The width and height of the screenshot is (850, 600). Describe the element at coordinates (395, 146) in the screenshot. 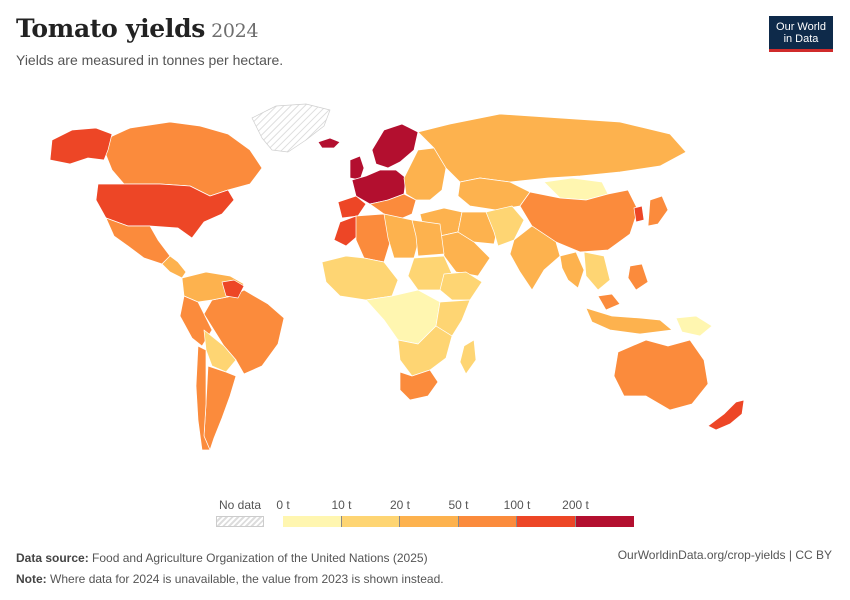

I see `region-scandinavia` at that location.